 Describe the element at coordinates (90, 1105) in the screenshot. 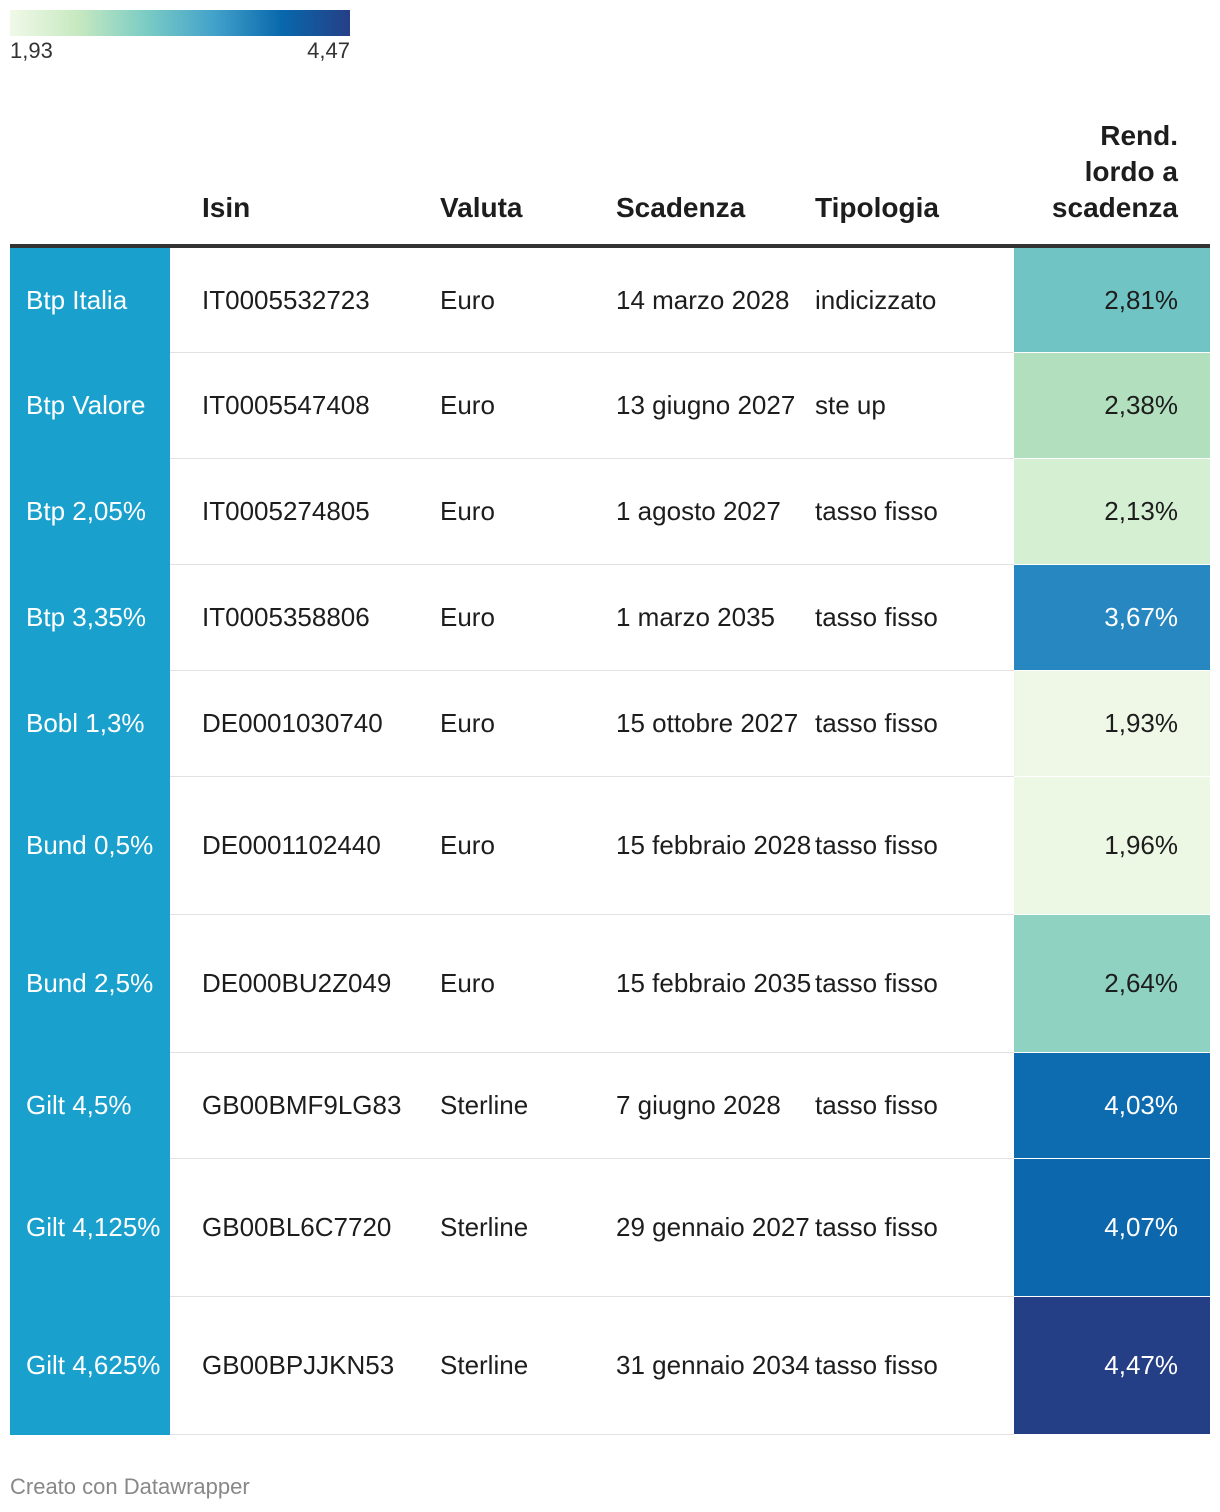

I see `bond-name-cell: Gilt 4,5%` at that location.